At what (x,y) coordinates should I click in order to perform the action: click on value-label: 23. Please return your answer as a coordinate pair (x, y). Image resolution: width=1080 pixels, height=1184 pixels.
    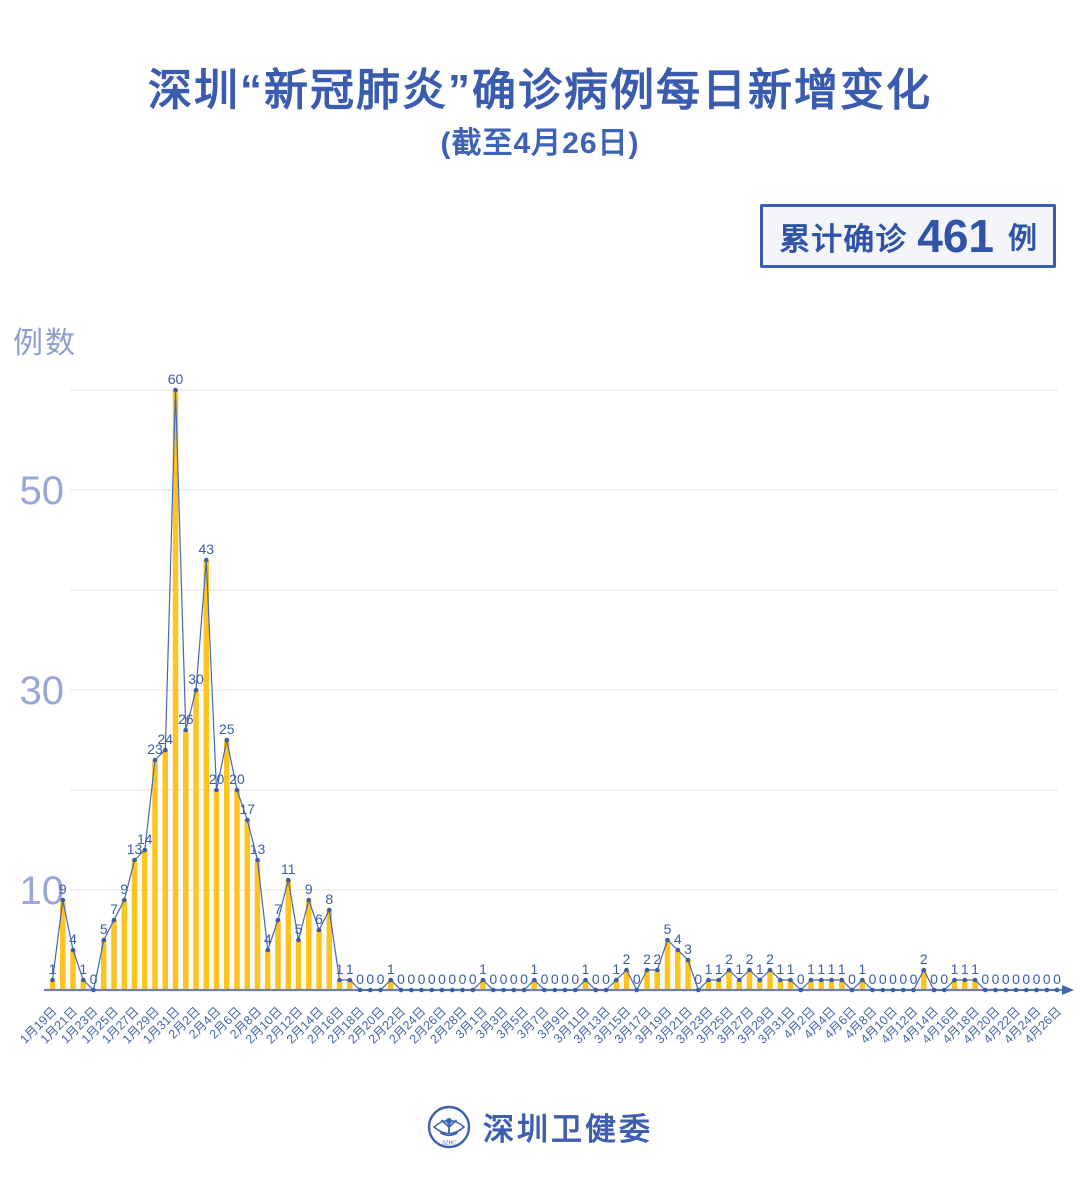
    Looking at the image, I should click on (155, 749).